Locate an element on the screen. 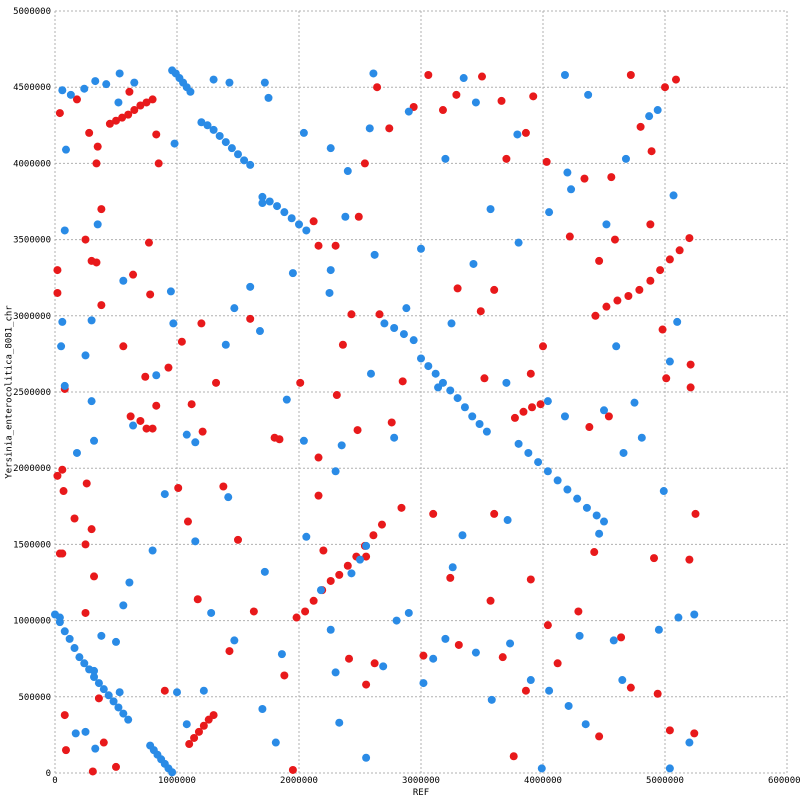 This screenshot has width=800, height=800. y-tick-label: 3000000 is located at coordinates (32, 317).